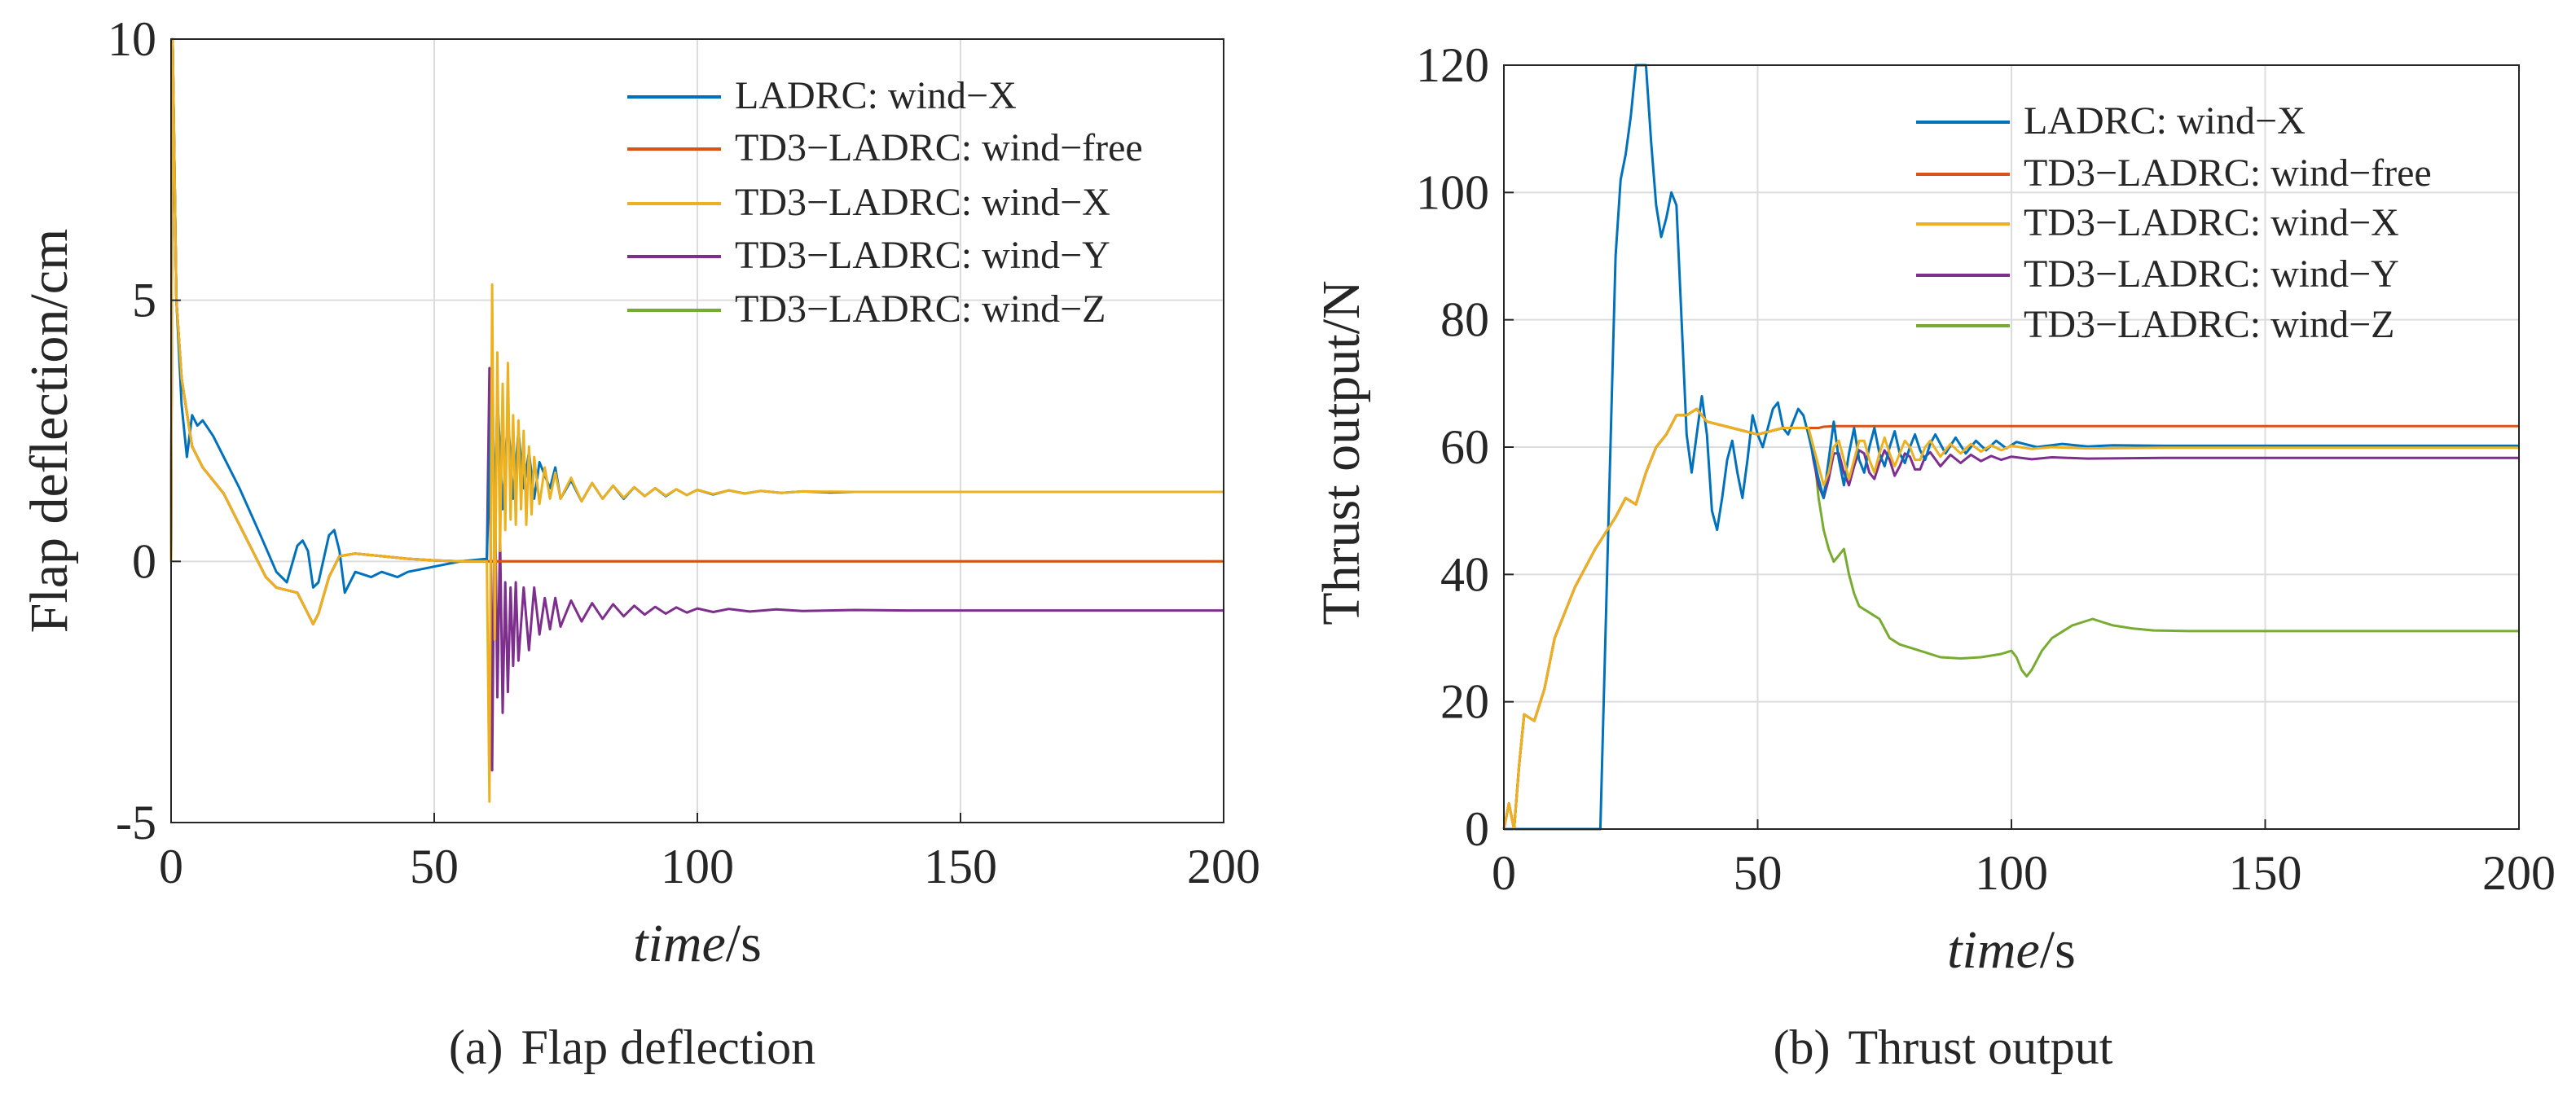  What do you see at coordinates (1464, 447) in the screenshot?
I see `panel-b-y-tick-label: 60` at bounding box center [1464, 447].